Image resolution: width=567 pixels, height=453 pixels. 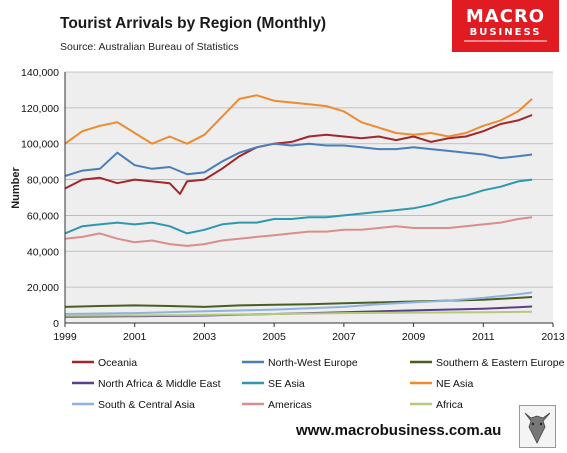 What do you see at coordinates (313, 363) in the screenshot?
I see `legend-label: North-West Europe` at bounding box center [313, 363].